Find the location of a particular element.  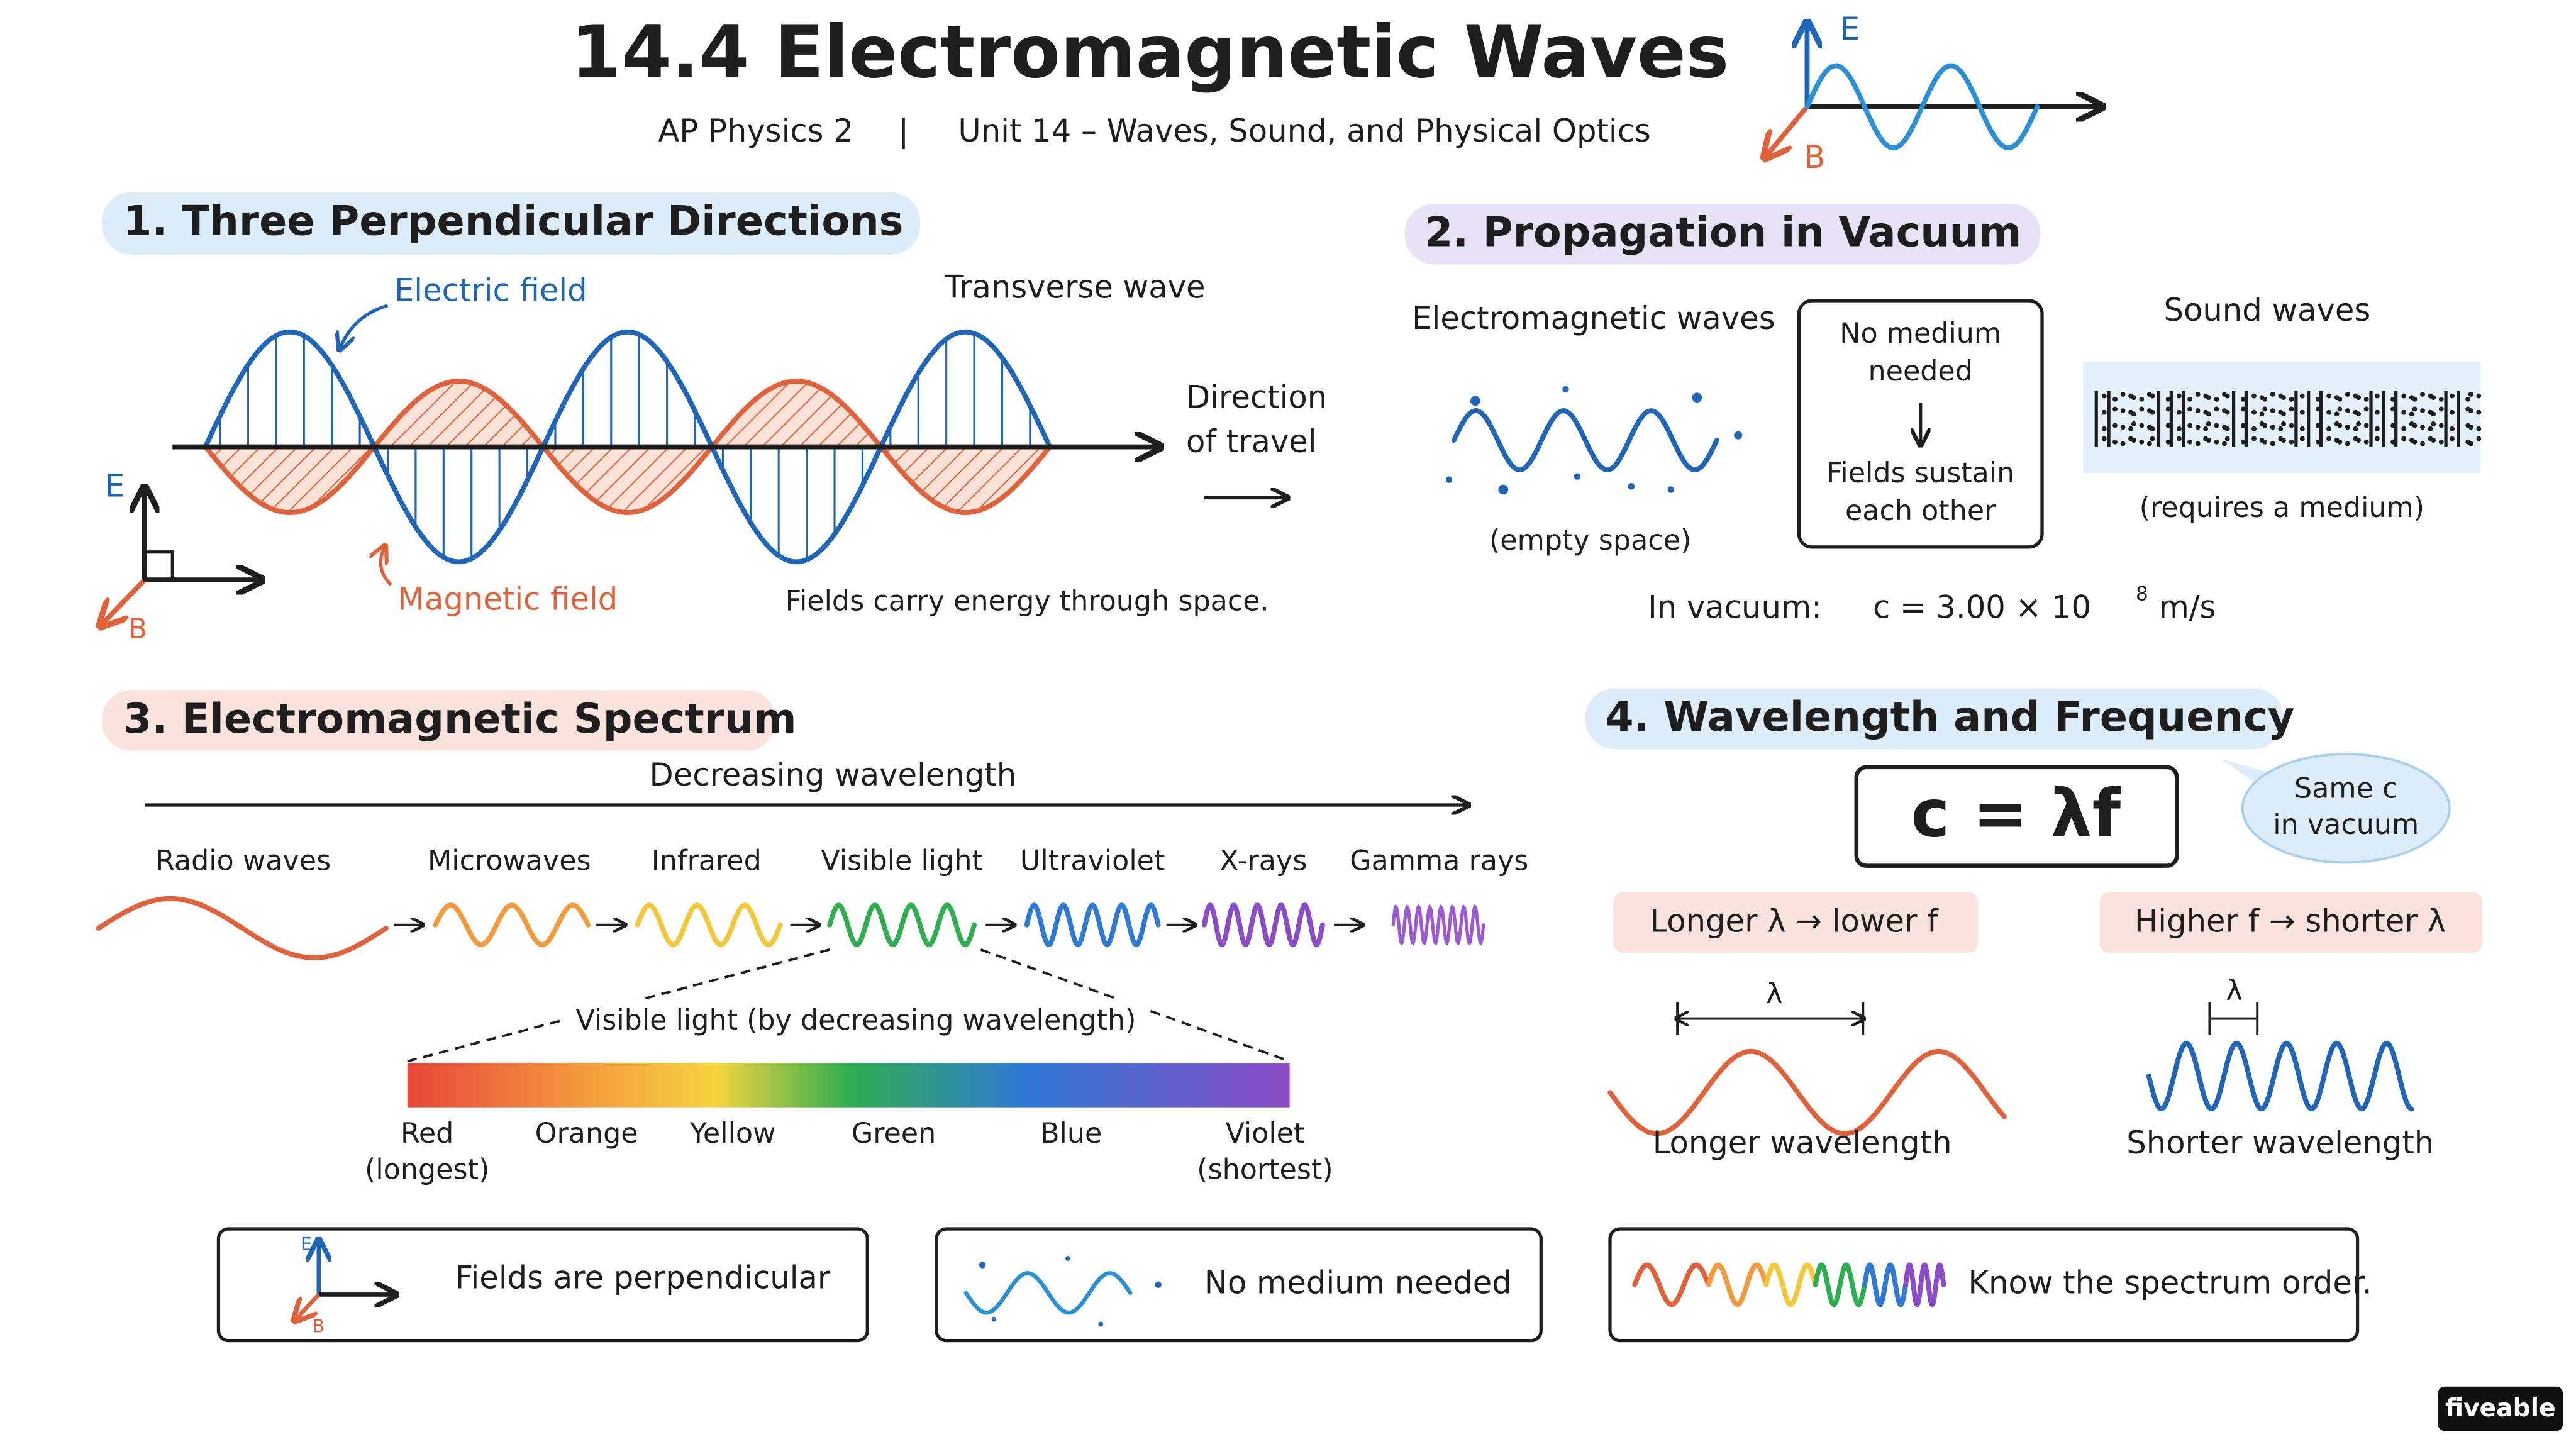

band-label: Radio waves is located at coordinates (243, 861).